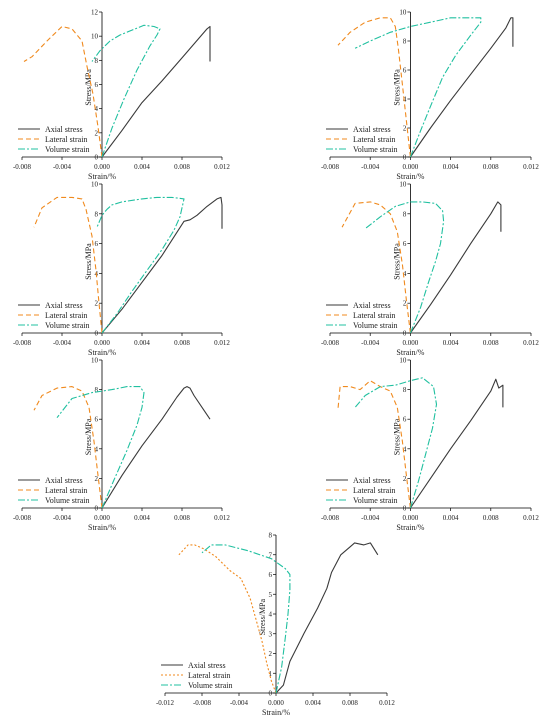 This screenshot has width=550, height=721. Describe the element at coordinates (271, 634) in the screenshot. I see `y-tick-label: 3` at that location.